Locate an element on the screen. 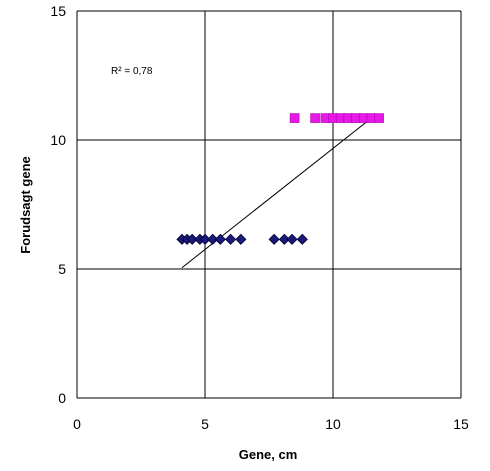 The height and width of the screenshot is (471, 490). data-points is located at coordinates (280, 179).